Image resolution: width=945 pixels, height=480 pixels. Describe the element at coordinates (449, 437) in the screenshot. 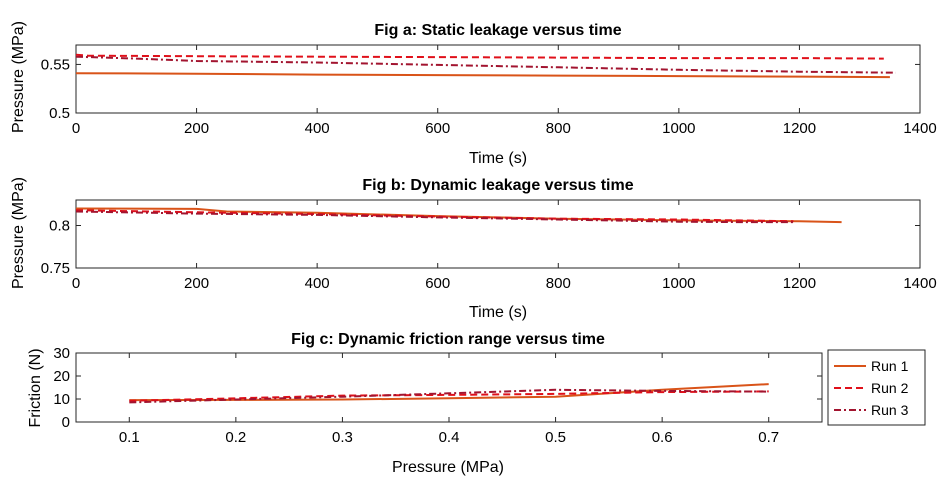

I see `panel-c-xtick-label: 0.4` at that location.